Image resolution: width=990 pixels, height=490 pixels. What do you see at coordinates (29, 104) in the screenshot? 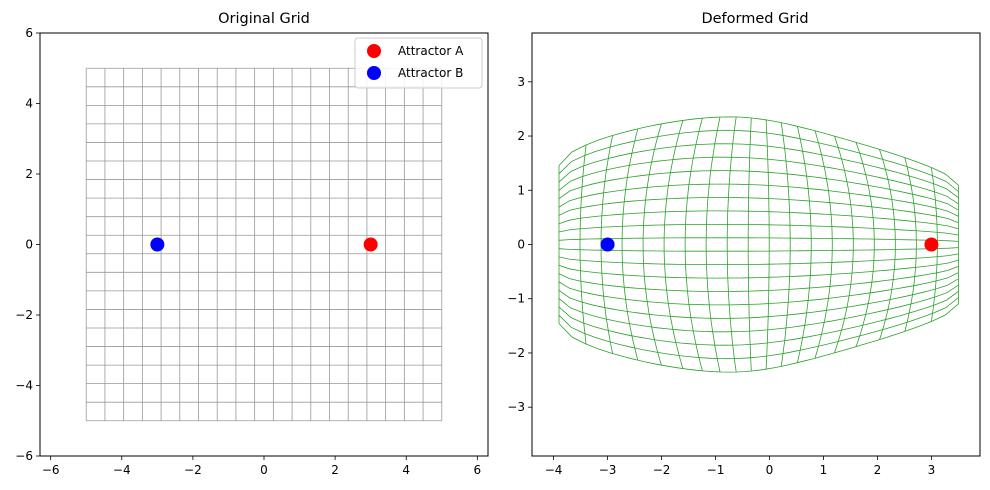
I see `y-tick-label: 4` at bounding box center [29, 104].